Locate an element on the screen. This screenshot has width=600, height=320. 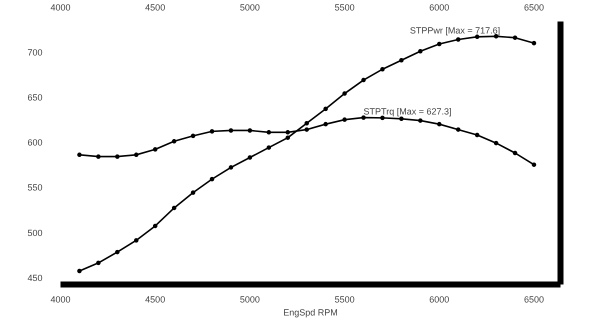
x-tick-label: 5000 is located at coordinates (250, 299).